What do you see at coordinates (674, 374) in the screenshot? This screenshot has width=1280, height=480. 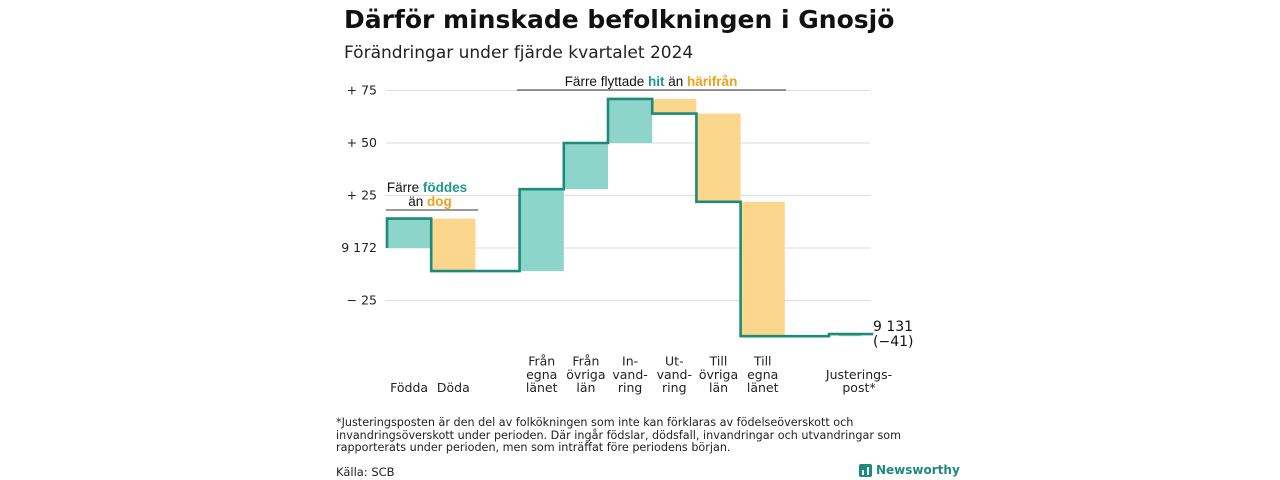 I see `category-label-utvandring: vand-` at bounding box center [674, 374].